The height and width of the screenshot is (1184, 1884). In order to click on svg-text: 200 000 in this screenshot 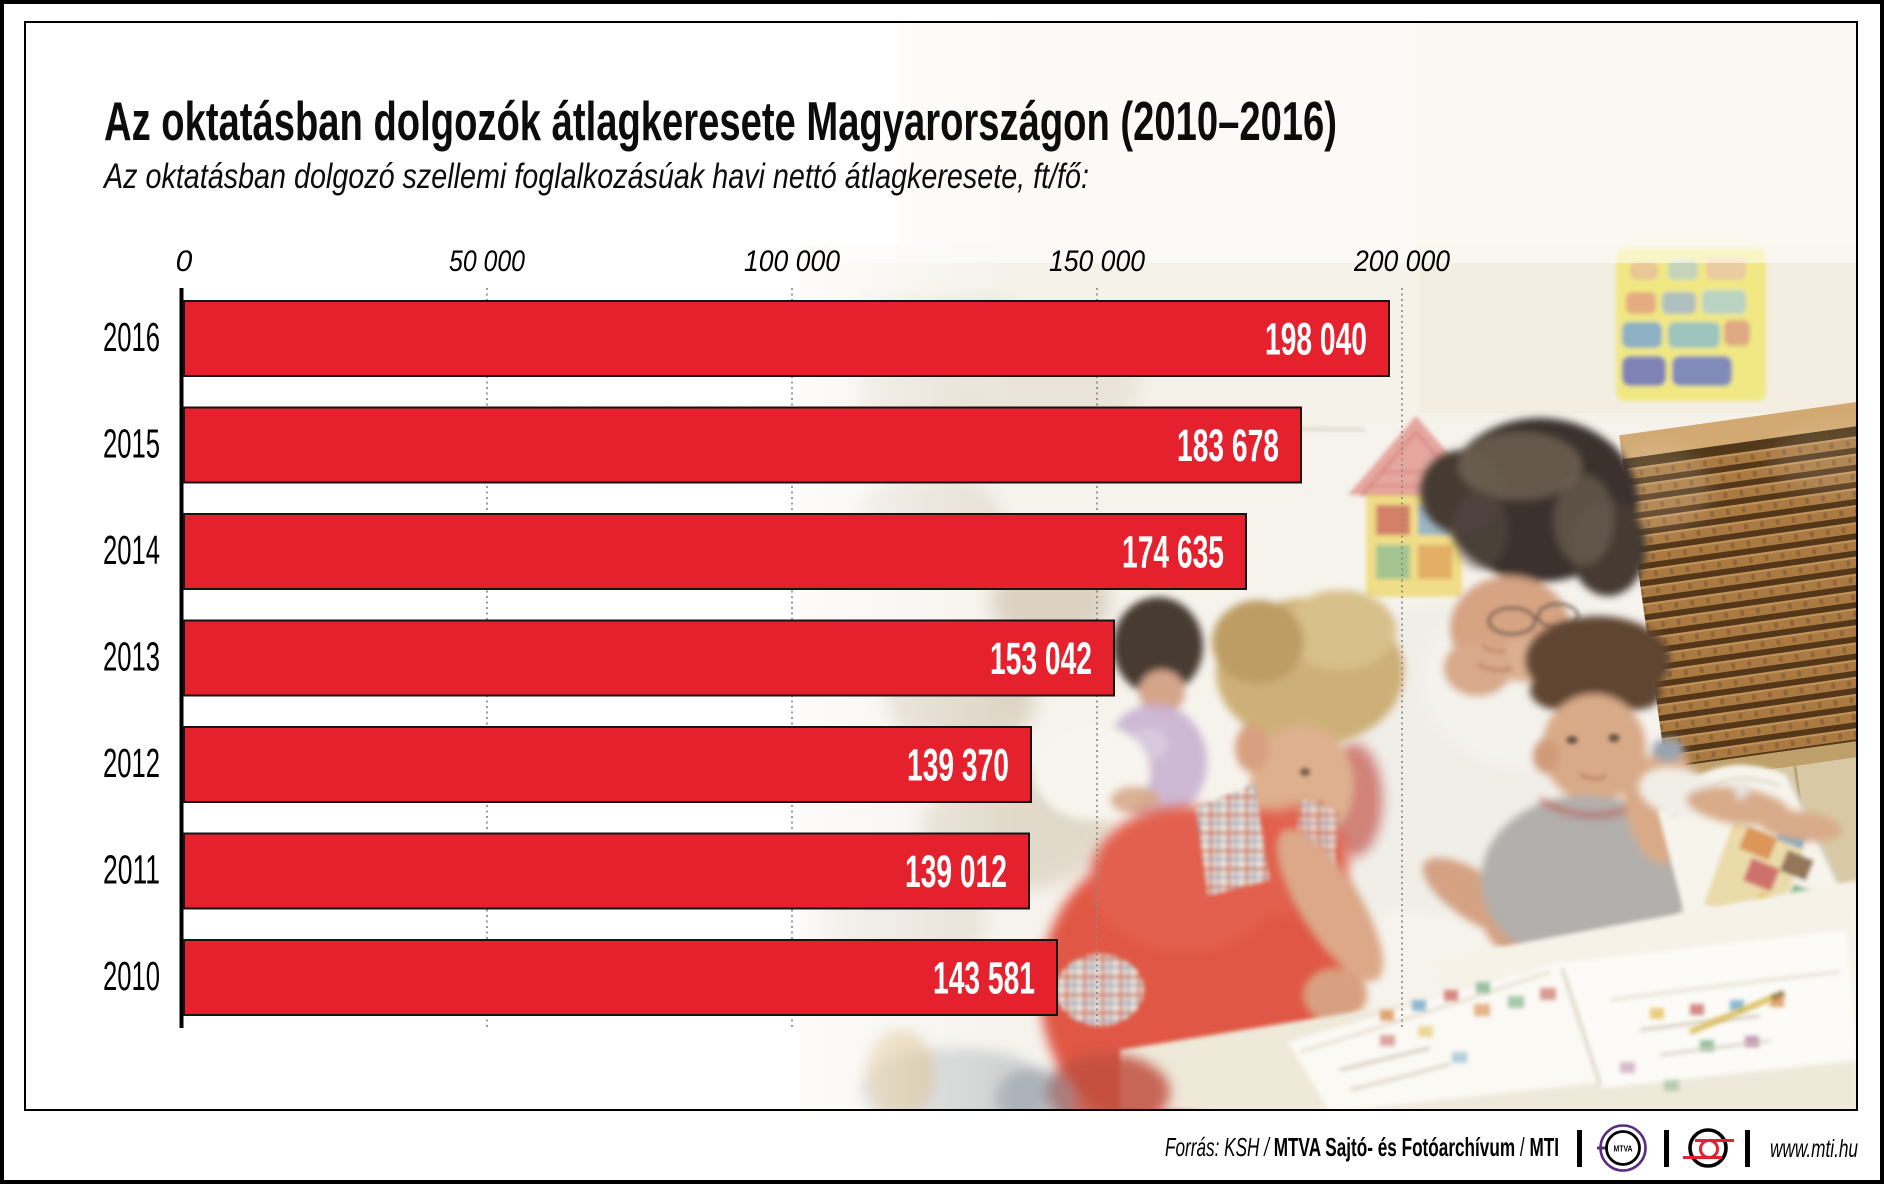, I will do `click(1401, 261)`.